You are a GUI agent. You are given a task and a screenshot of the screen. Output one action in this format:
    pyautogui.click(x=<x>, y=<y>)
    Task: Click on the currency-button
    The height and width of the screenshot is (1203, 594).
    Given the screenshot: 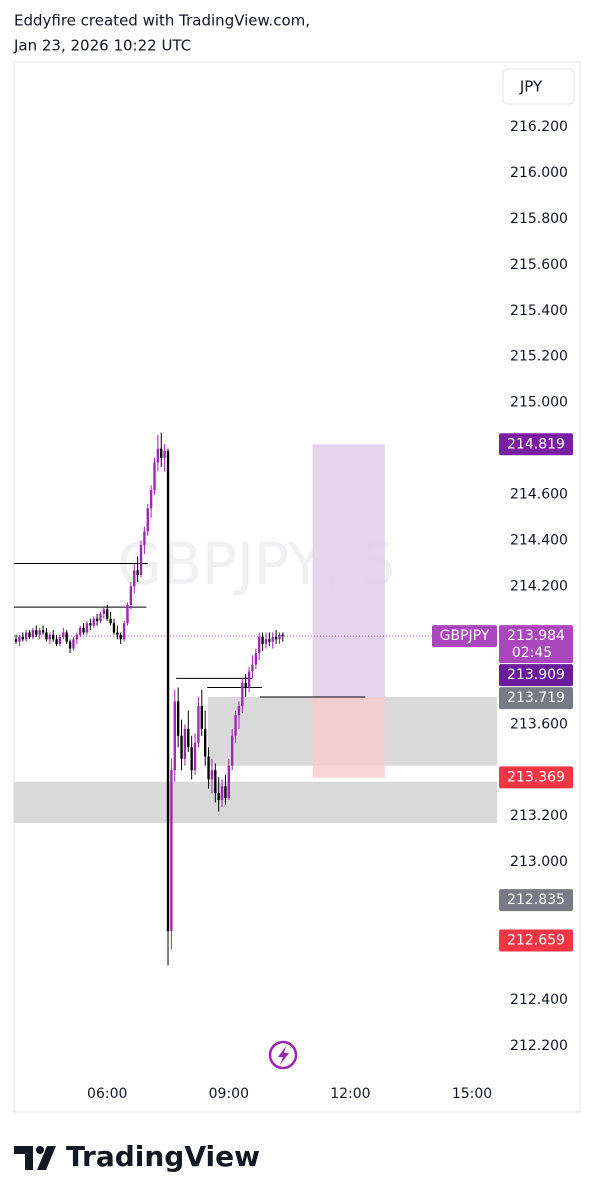 What is the action you would take?
    pyautogui.click(x=538, y=86)
    